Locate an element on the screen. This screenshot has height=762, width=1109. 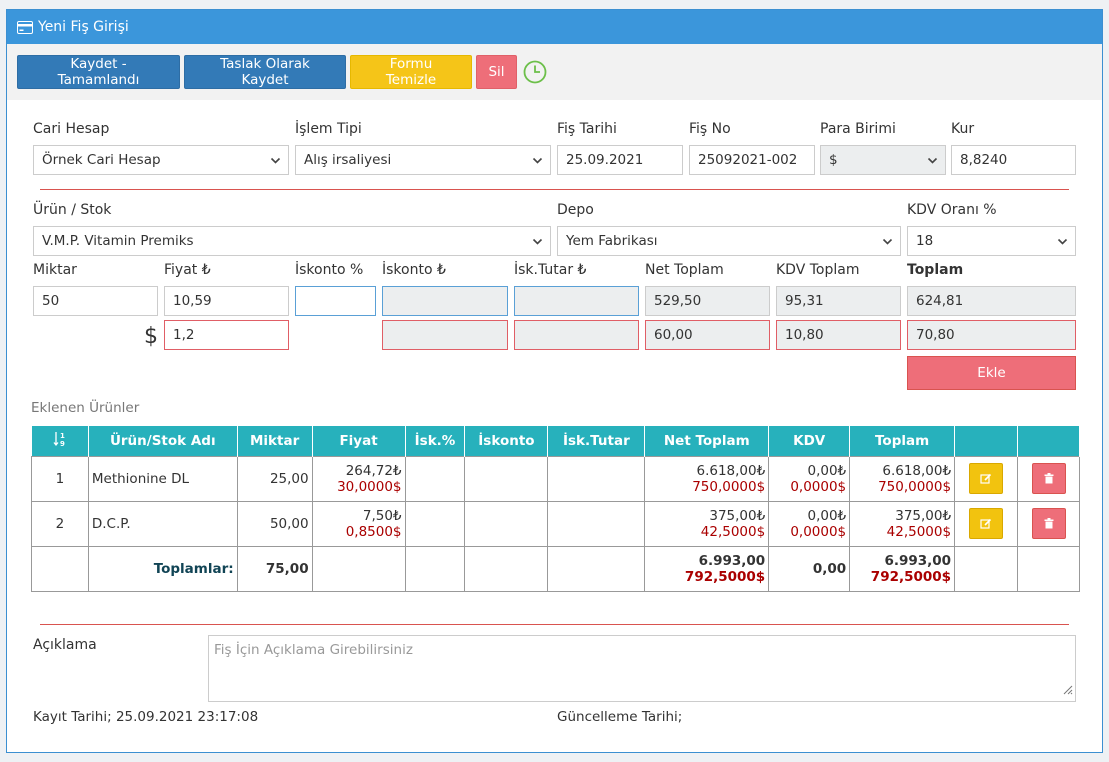
col-header-edit is located at coordinates (986, 441).